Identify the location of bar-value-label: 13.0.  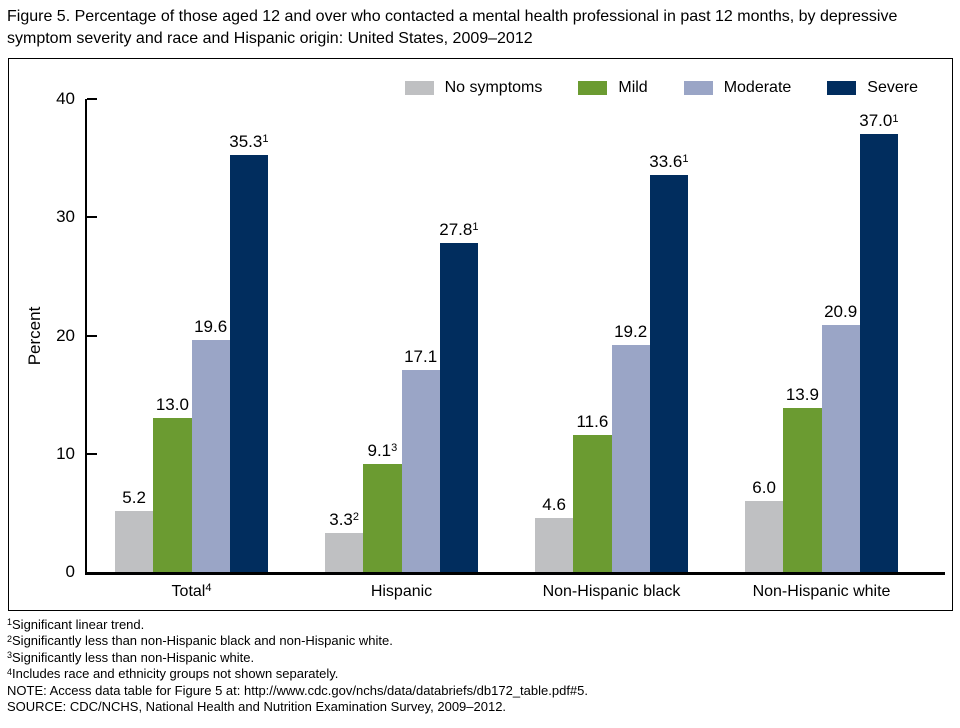
(172, 405).